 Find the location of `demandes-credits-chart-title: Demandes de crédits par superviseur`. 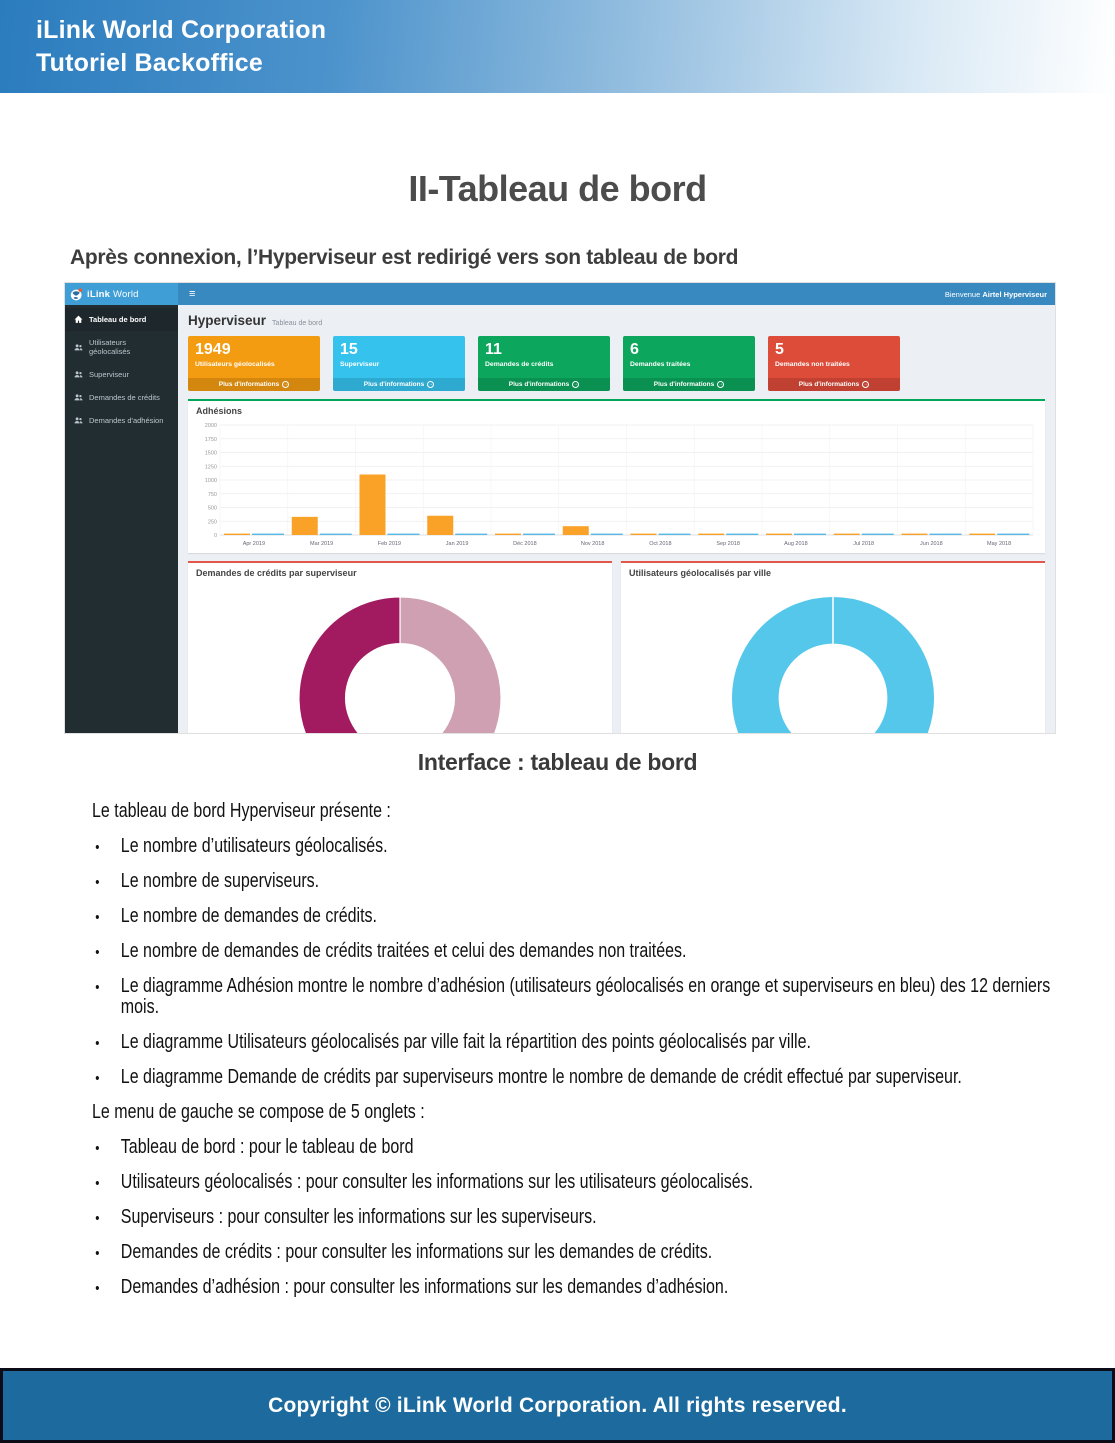

demandes-credits-chart-title: Demandes de crédits par superviseur is located at coordinates (276, 573).